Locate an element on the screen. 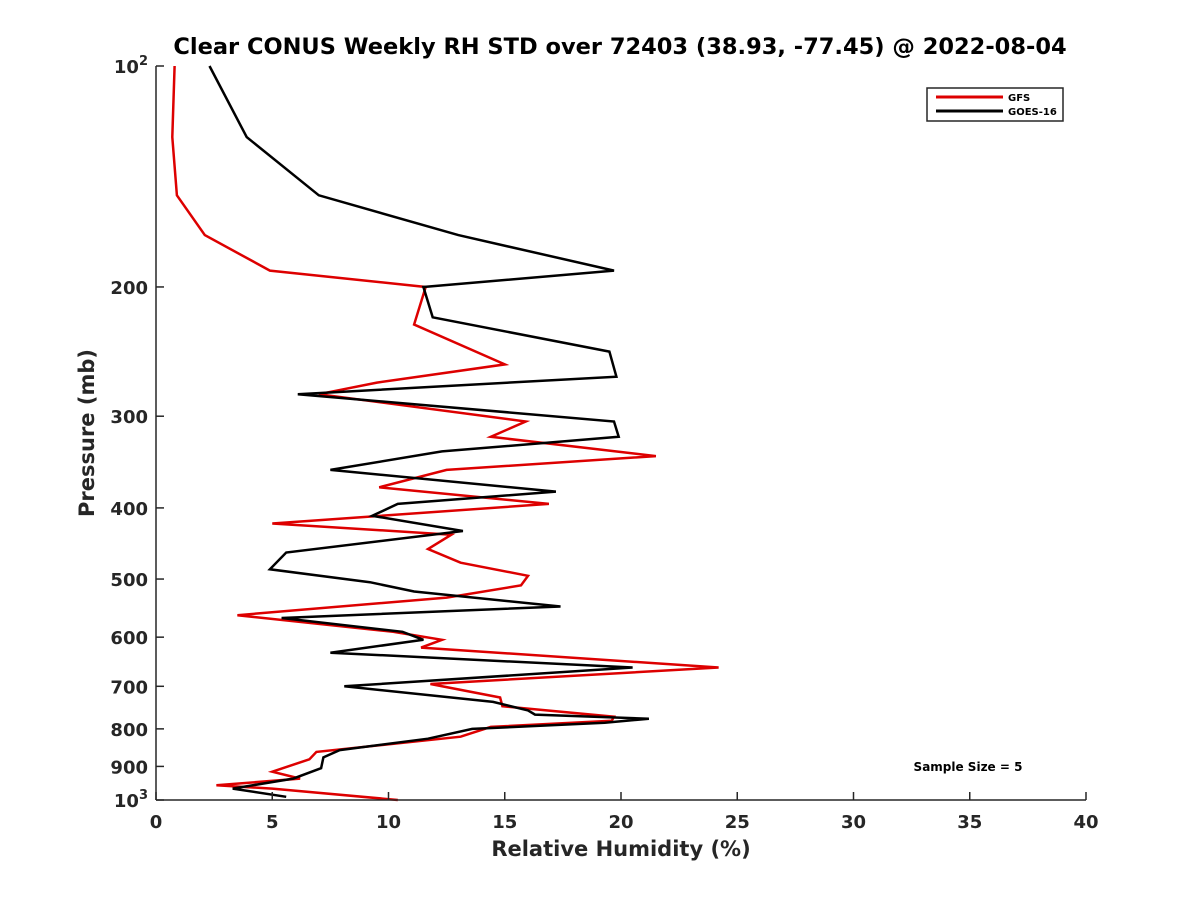 The image size is (1200, 900). y-tick-label: 800 is located at coordinates (129, 730).